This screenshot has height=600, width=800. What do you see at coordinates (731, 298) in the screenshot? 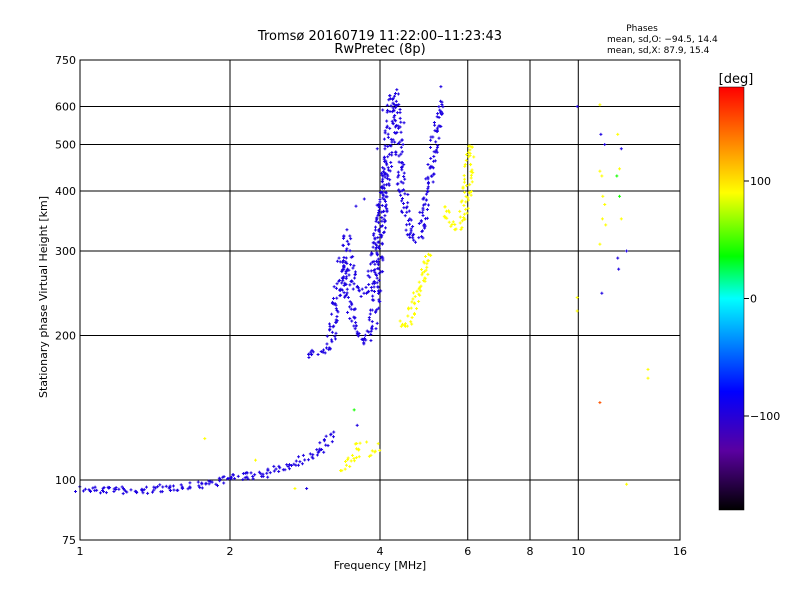
I see `colorbar` at bounding box center [731, 298].